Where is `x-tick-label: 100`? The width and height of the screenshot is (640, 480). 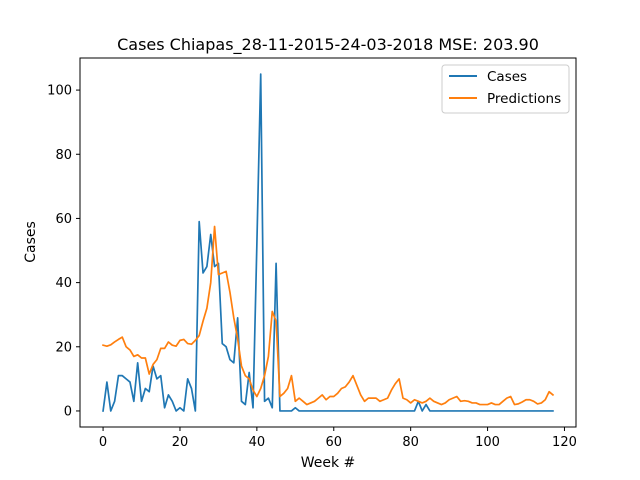
x-tick-label: 100 is located at coordinates (487, 442).